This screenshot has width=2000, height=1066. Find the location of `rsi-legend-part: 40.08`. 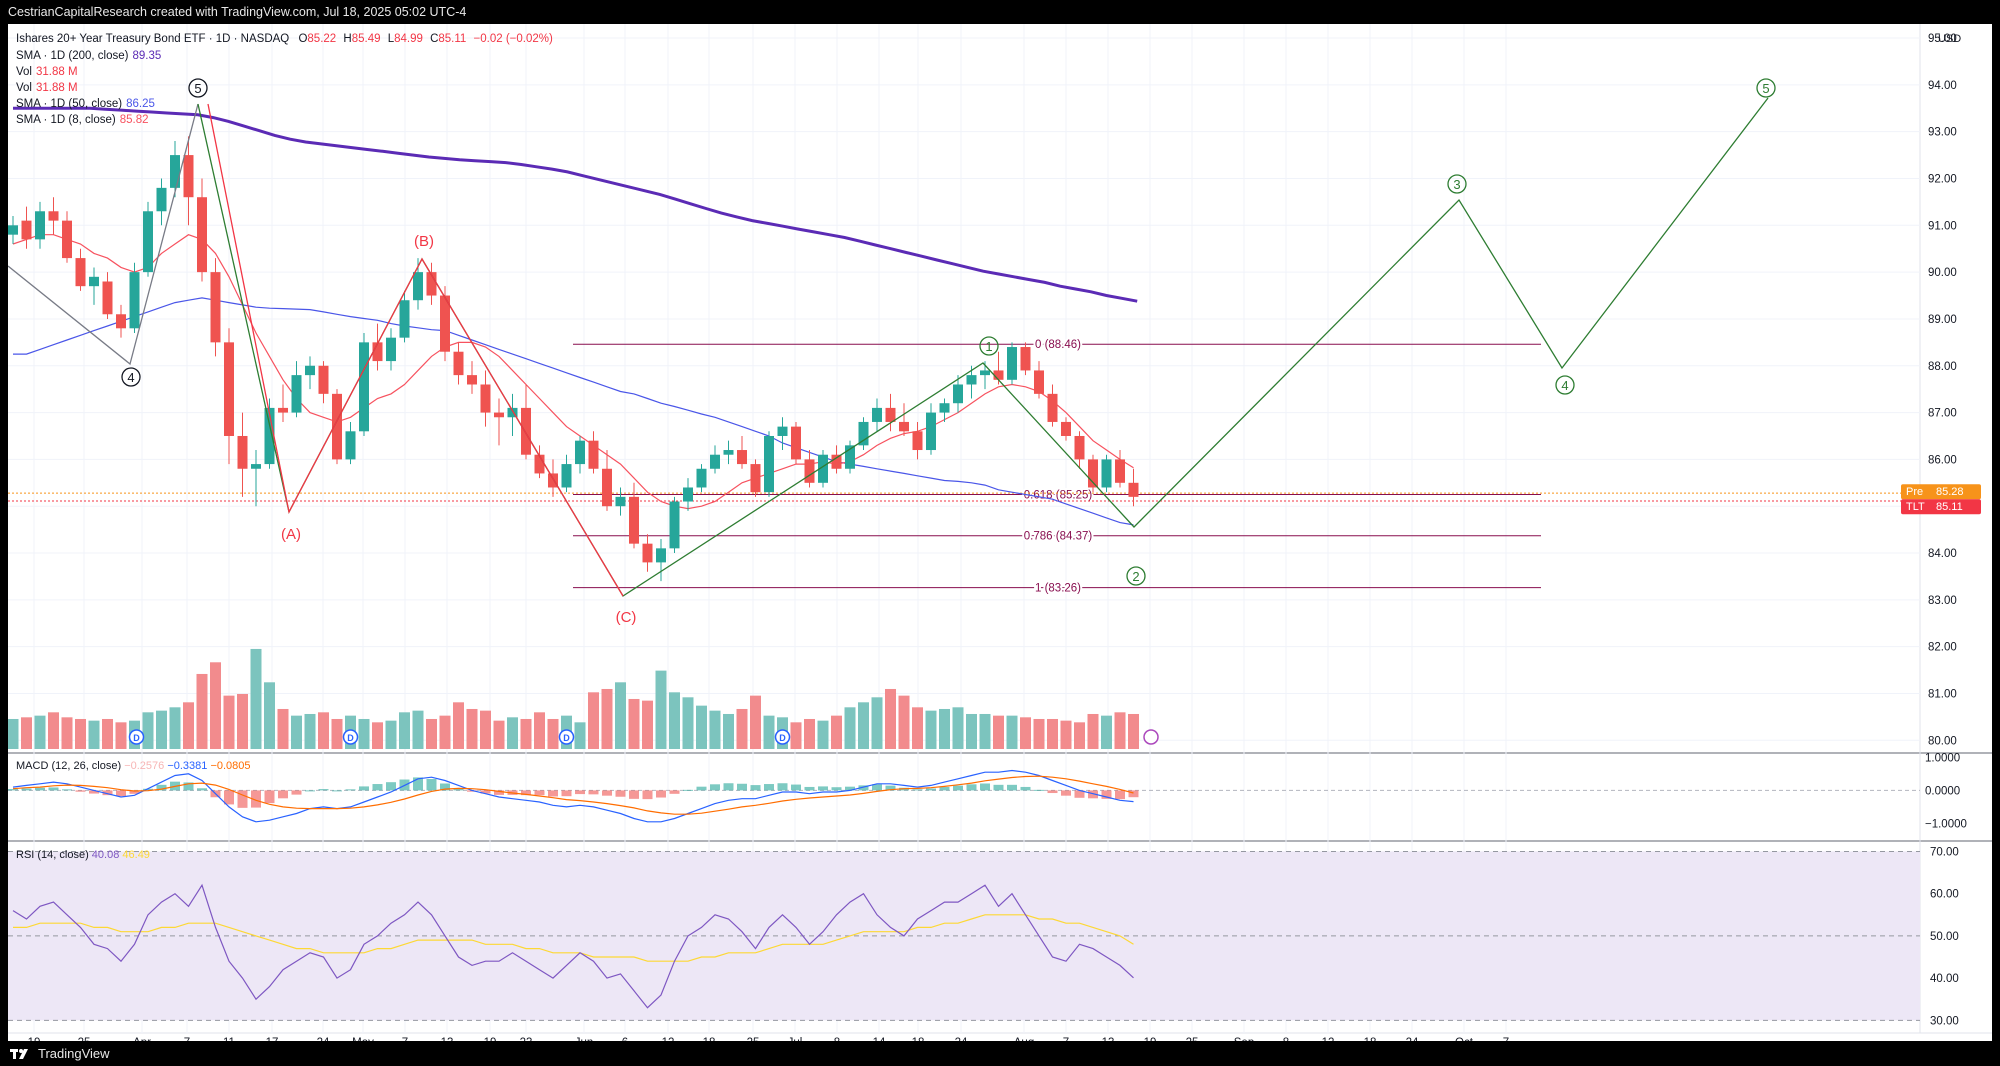

rsi-legend-part: 40.08 is located at coordinates (104, 855).